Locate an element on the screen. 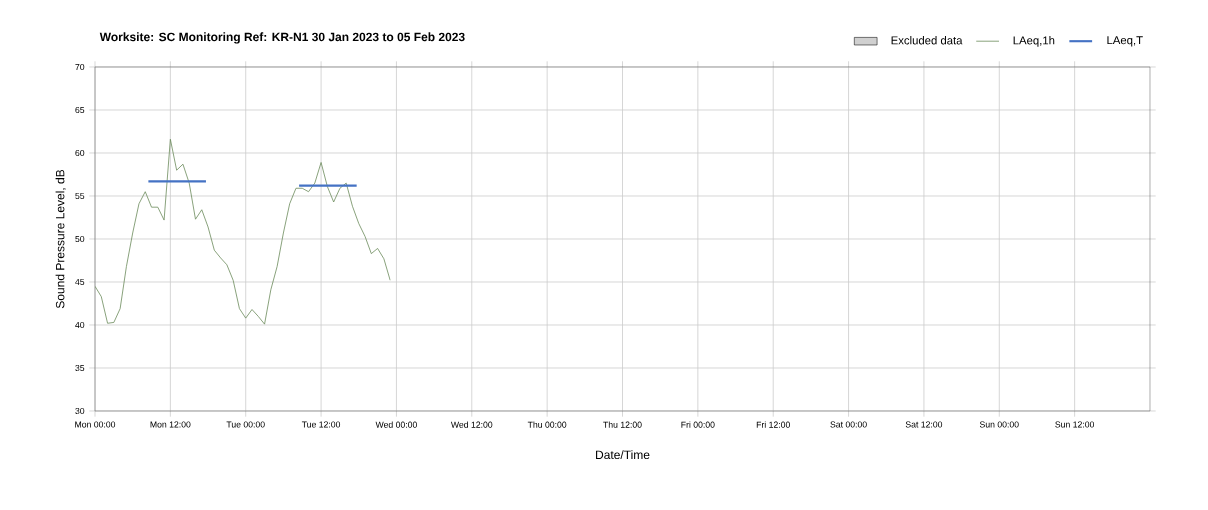 The height and width of the screenshot is (510, 1208). y-tick-label: 60 is located at coordinates (80, 153).